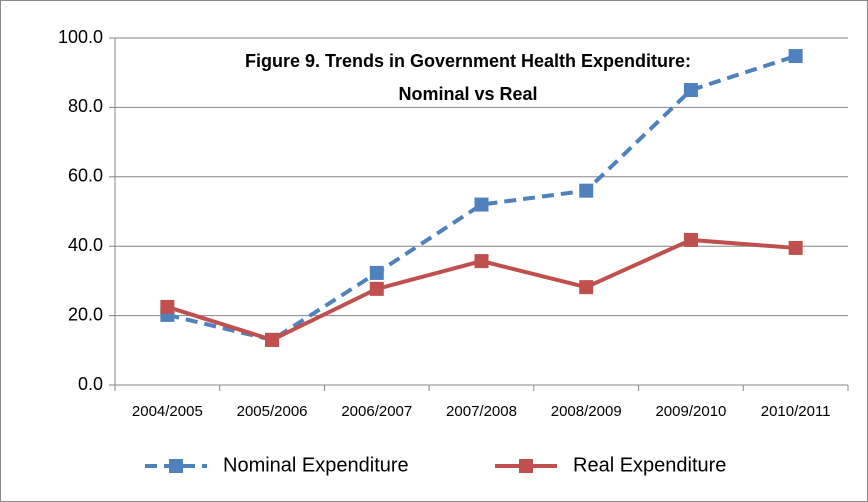  Describe the element at coordinates (85, 176) in the screenshot. I see `y-tick-label: 60.0` at that location.